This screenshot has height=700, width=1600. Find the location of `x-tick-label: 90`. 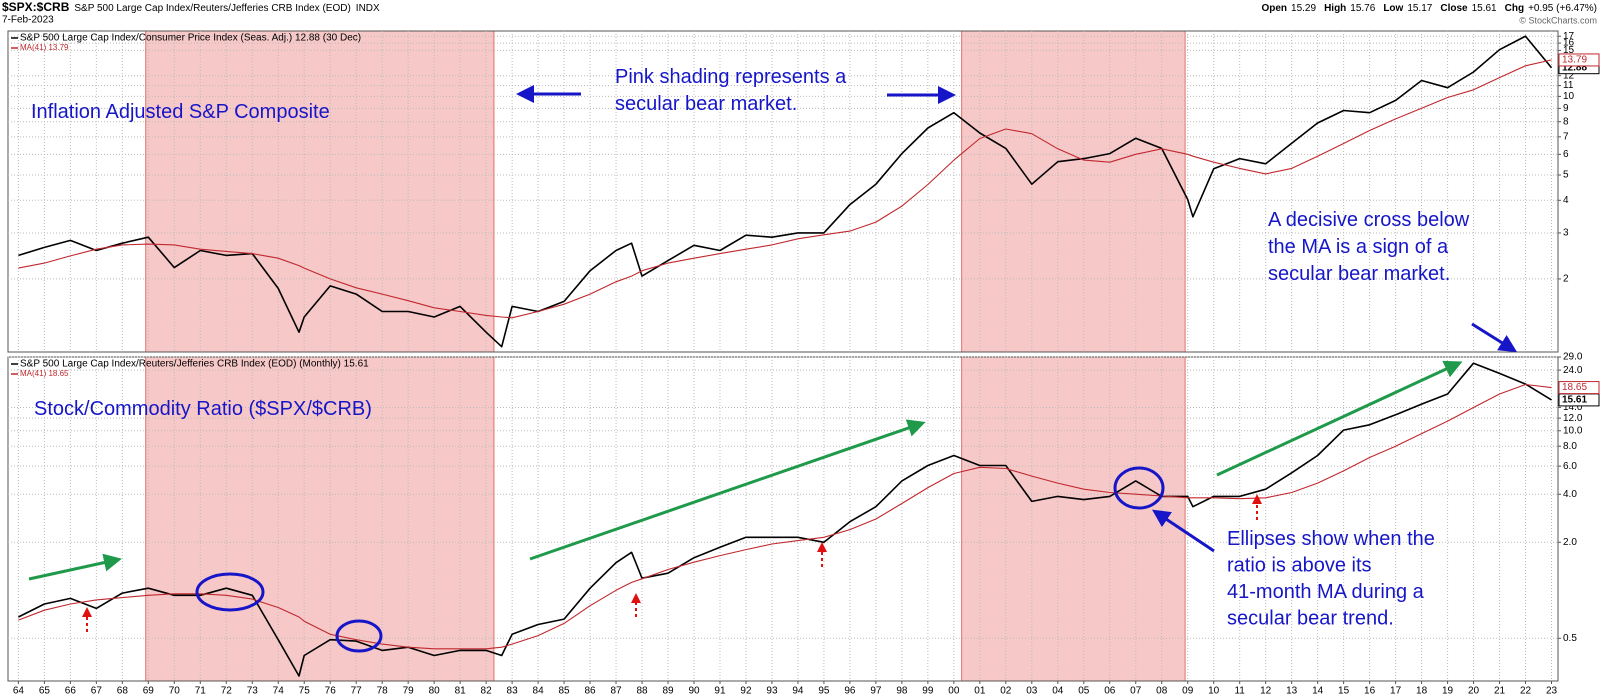

x-tick-label: 90 is located at coordinates (694, 691).